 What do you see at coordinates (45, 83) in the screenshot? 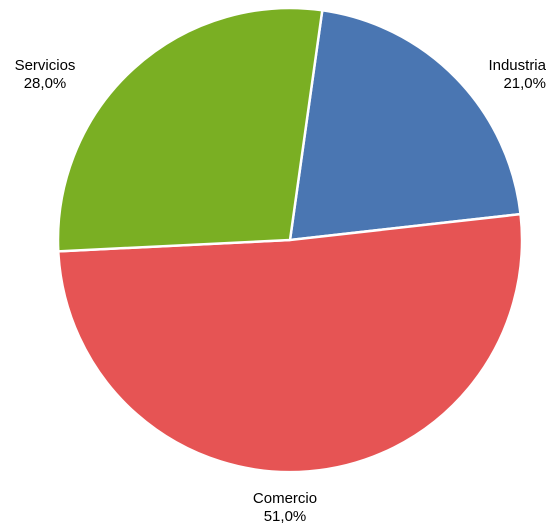
I see `slice-label-value-servicios: 28,0%` at bounding box center [45, 83].